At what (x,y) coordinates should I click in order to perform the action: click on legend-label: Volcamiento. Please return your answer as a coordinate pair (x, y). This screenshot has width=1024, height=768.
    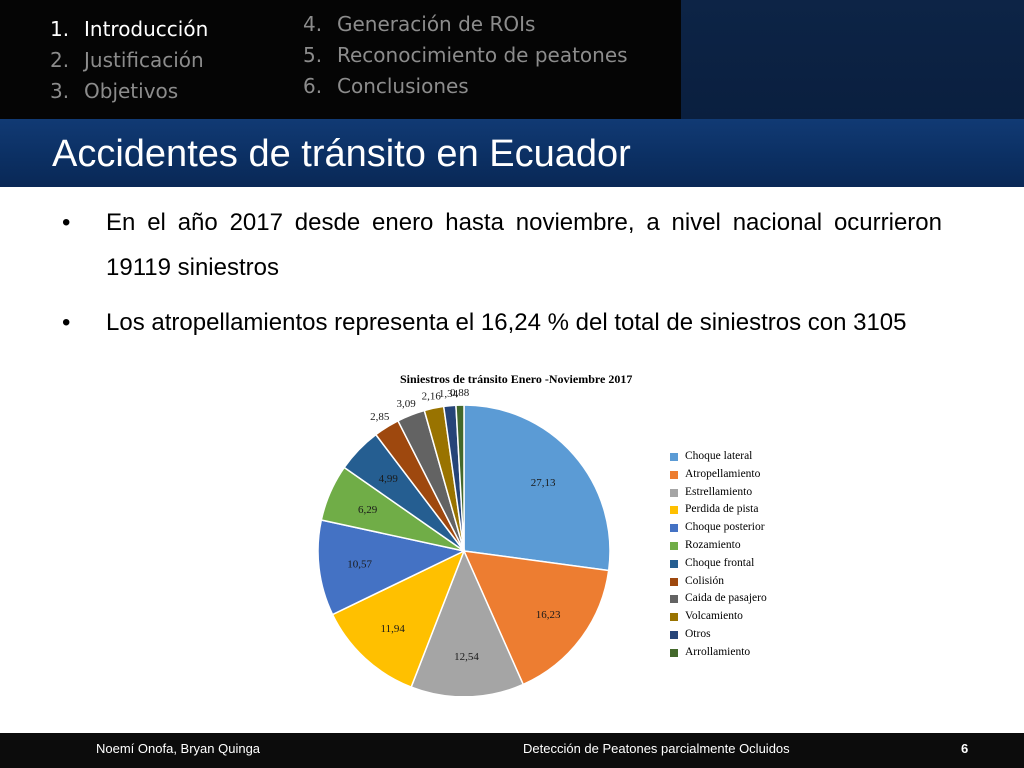
    Looking at the image, I should click on (714, 616).